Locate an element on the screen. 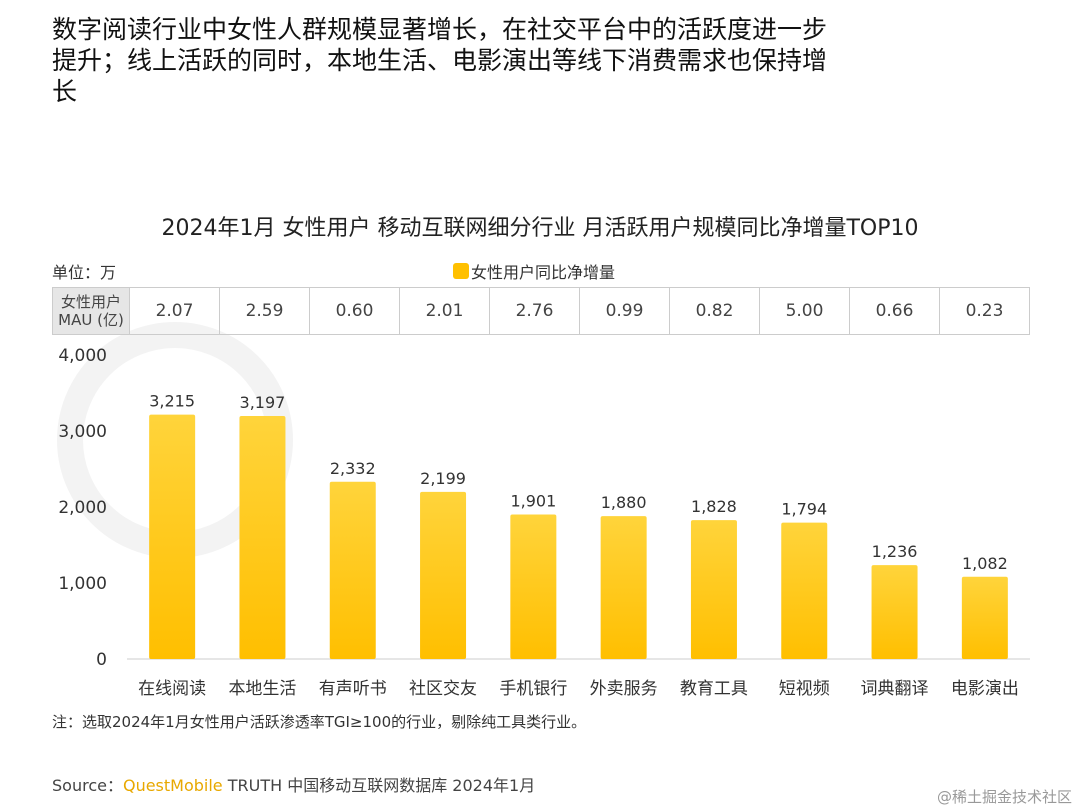  legend-label: 女性用户同比净增量 is located at coordinates (543, 272).